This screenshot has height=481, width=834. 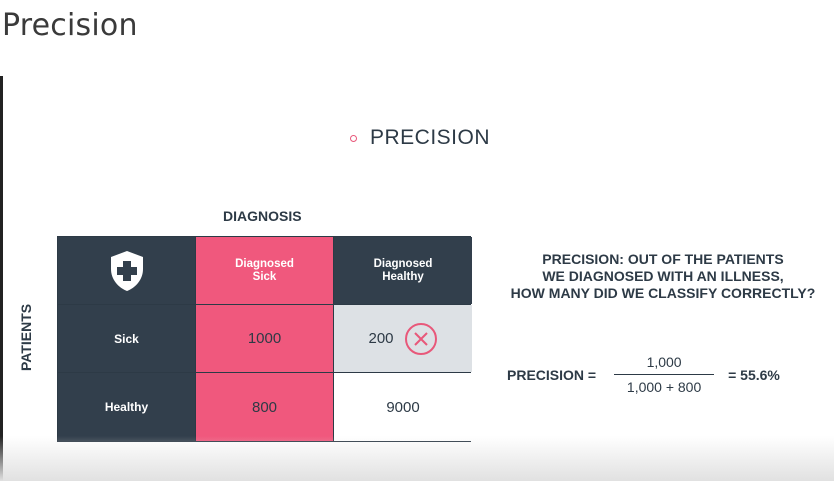 I want to click on row-header-sick: Sick, so click(x=126, y=338).